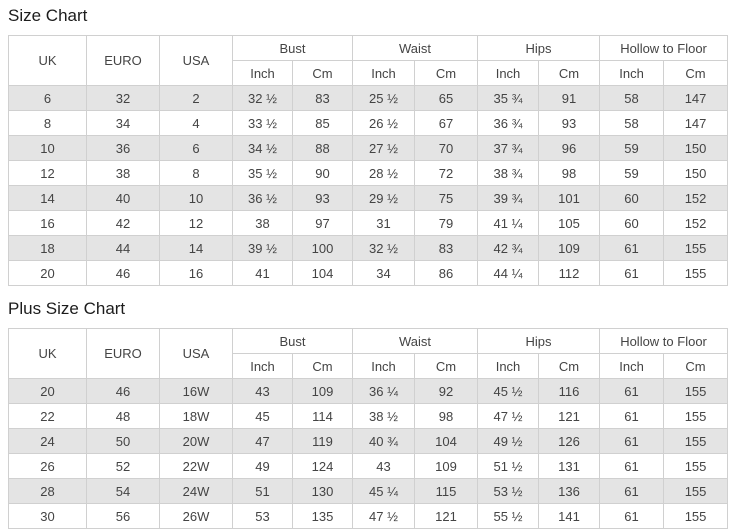 Image resolution: width=730 pixels, height=530 pixels. Describe the element at coordinates (196, 391) in the screenshot. I see `table-cell: 16W` at that location.